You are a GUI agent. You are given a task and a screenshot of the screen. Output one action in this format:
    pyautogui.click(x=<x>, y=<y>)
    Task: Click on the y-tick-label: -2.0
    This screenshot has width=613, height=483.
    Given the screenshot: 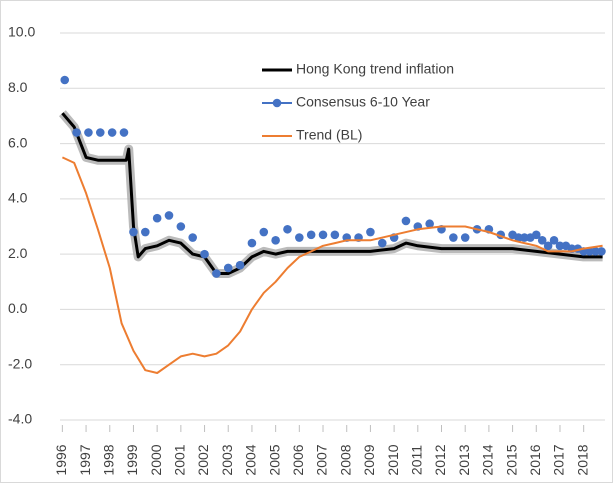 What is the action you would take?
    pyautogui.click(x=20, y=363)
    